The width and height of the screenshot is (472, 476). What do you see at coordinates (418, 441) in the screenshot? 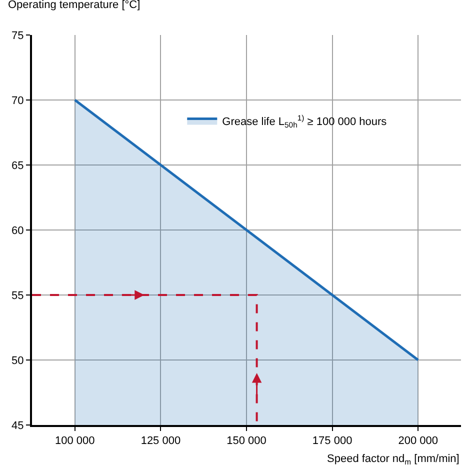
I see `x-tick-label: 200 000` at bounding box center [418, 441].